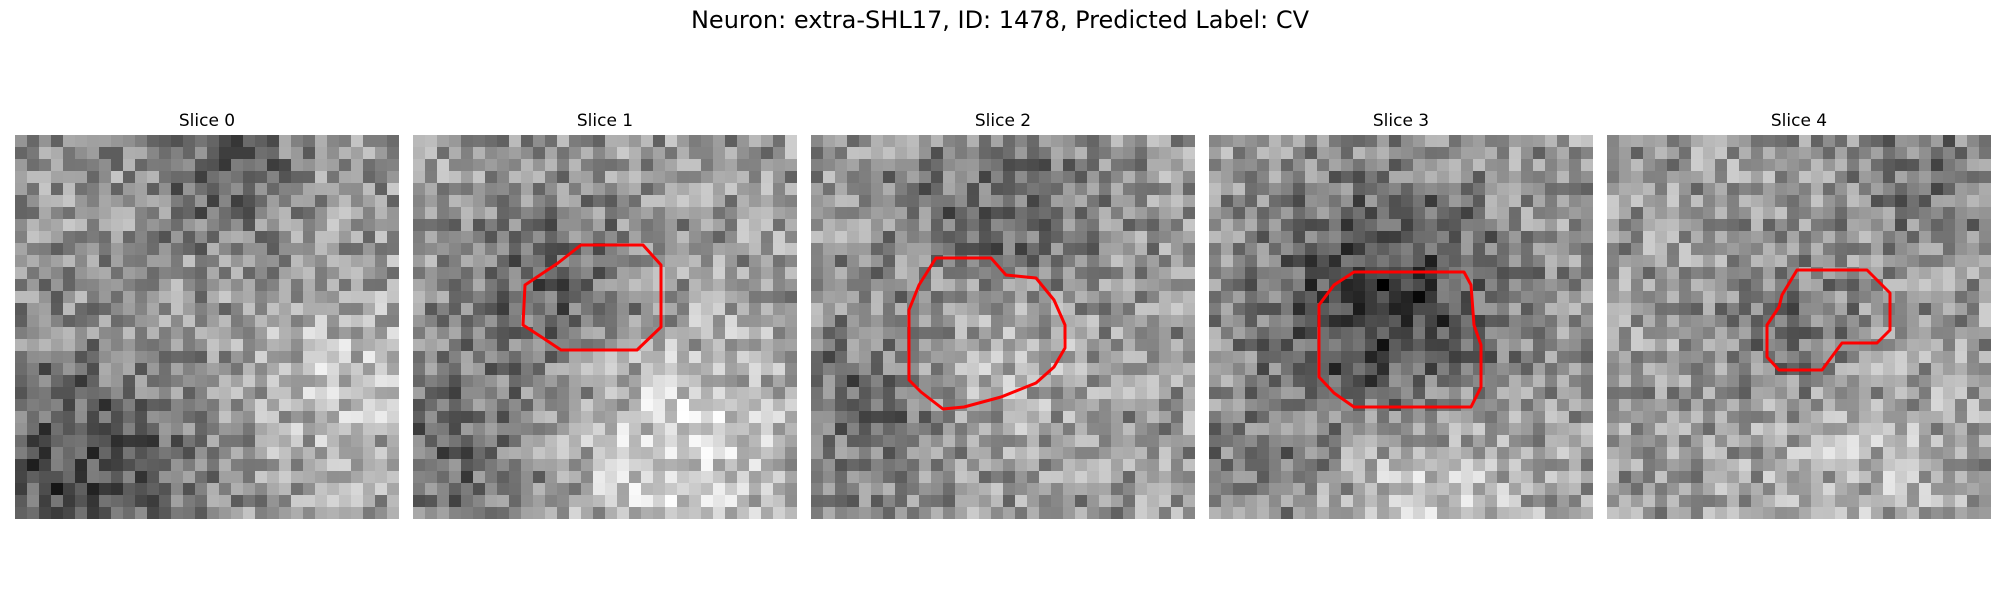 The height and width of the screenshot is (600, 2000). I want to click on slice-panel-0: Slice 0, so click(207, 314).